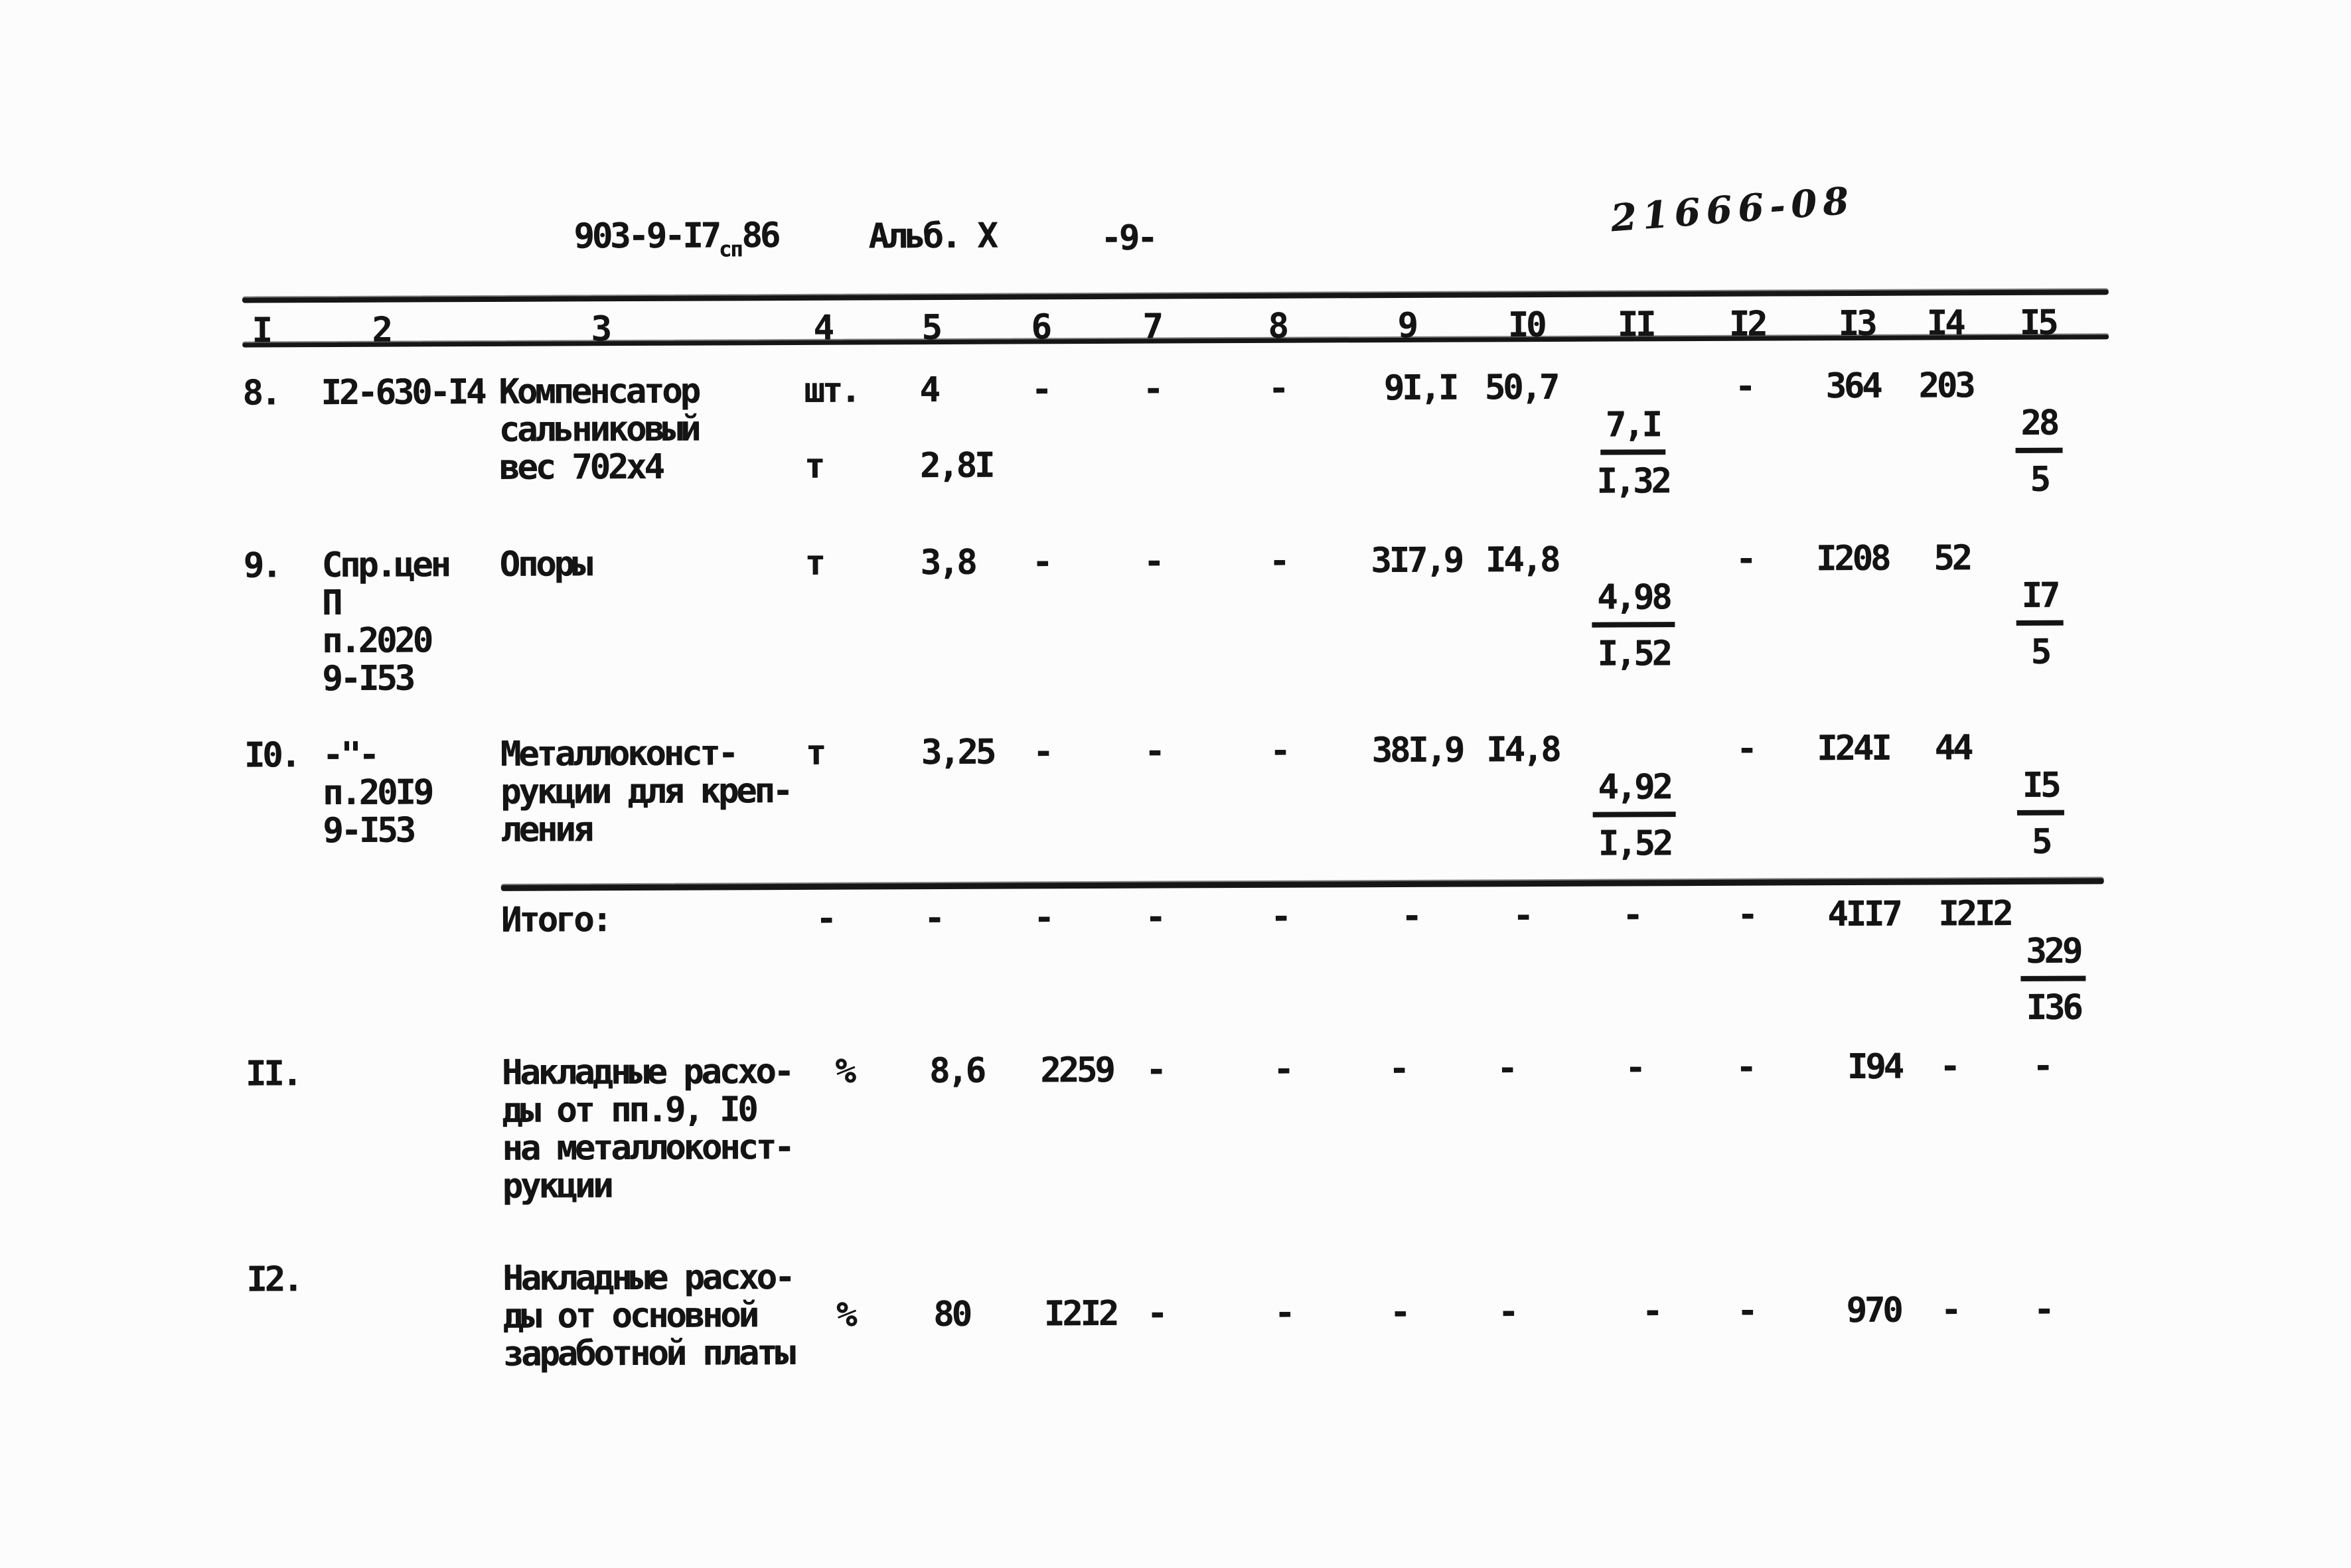  I want to click on row9-col15-numerator: I7, so click(2040, 601).